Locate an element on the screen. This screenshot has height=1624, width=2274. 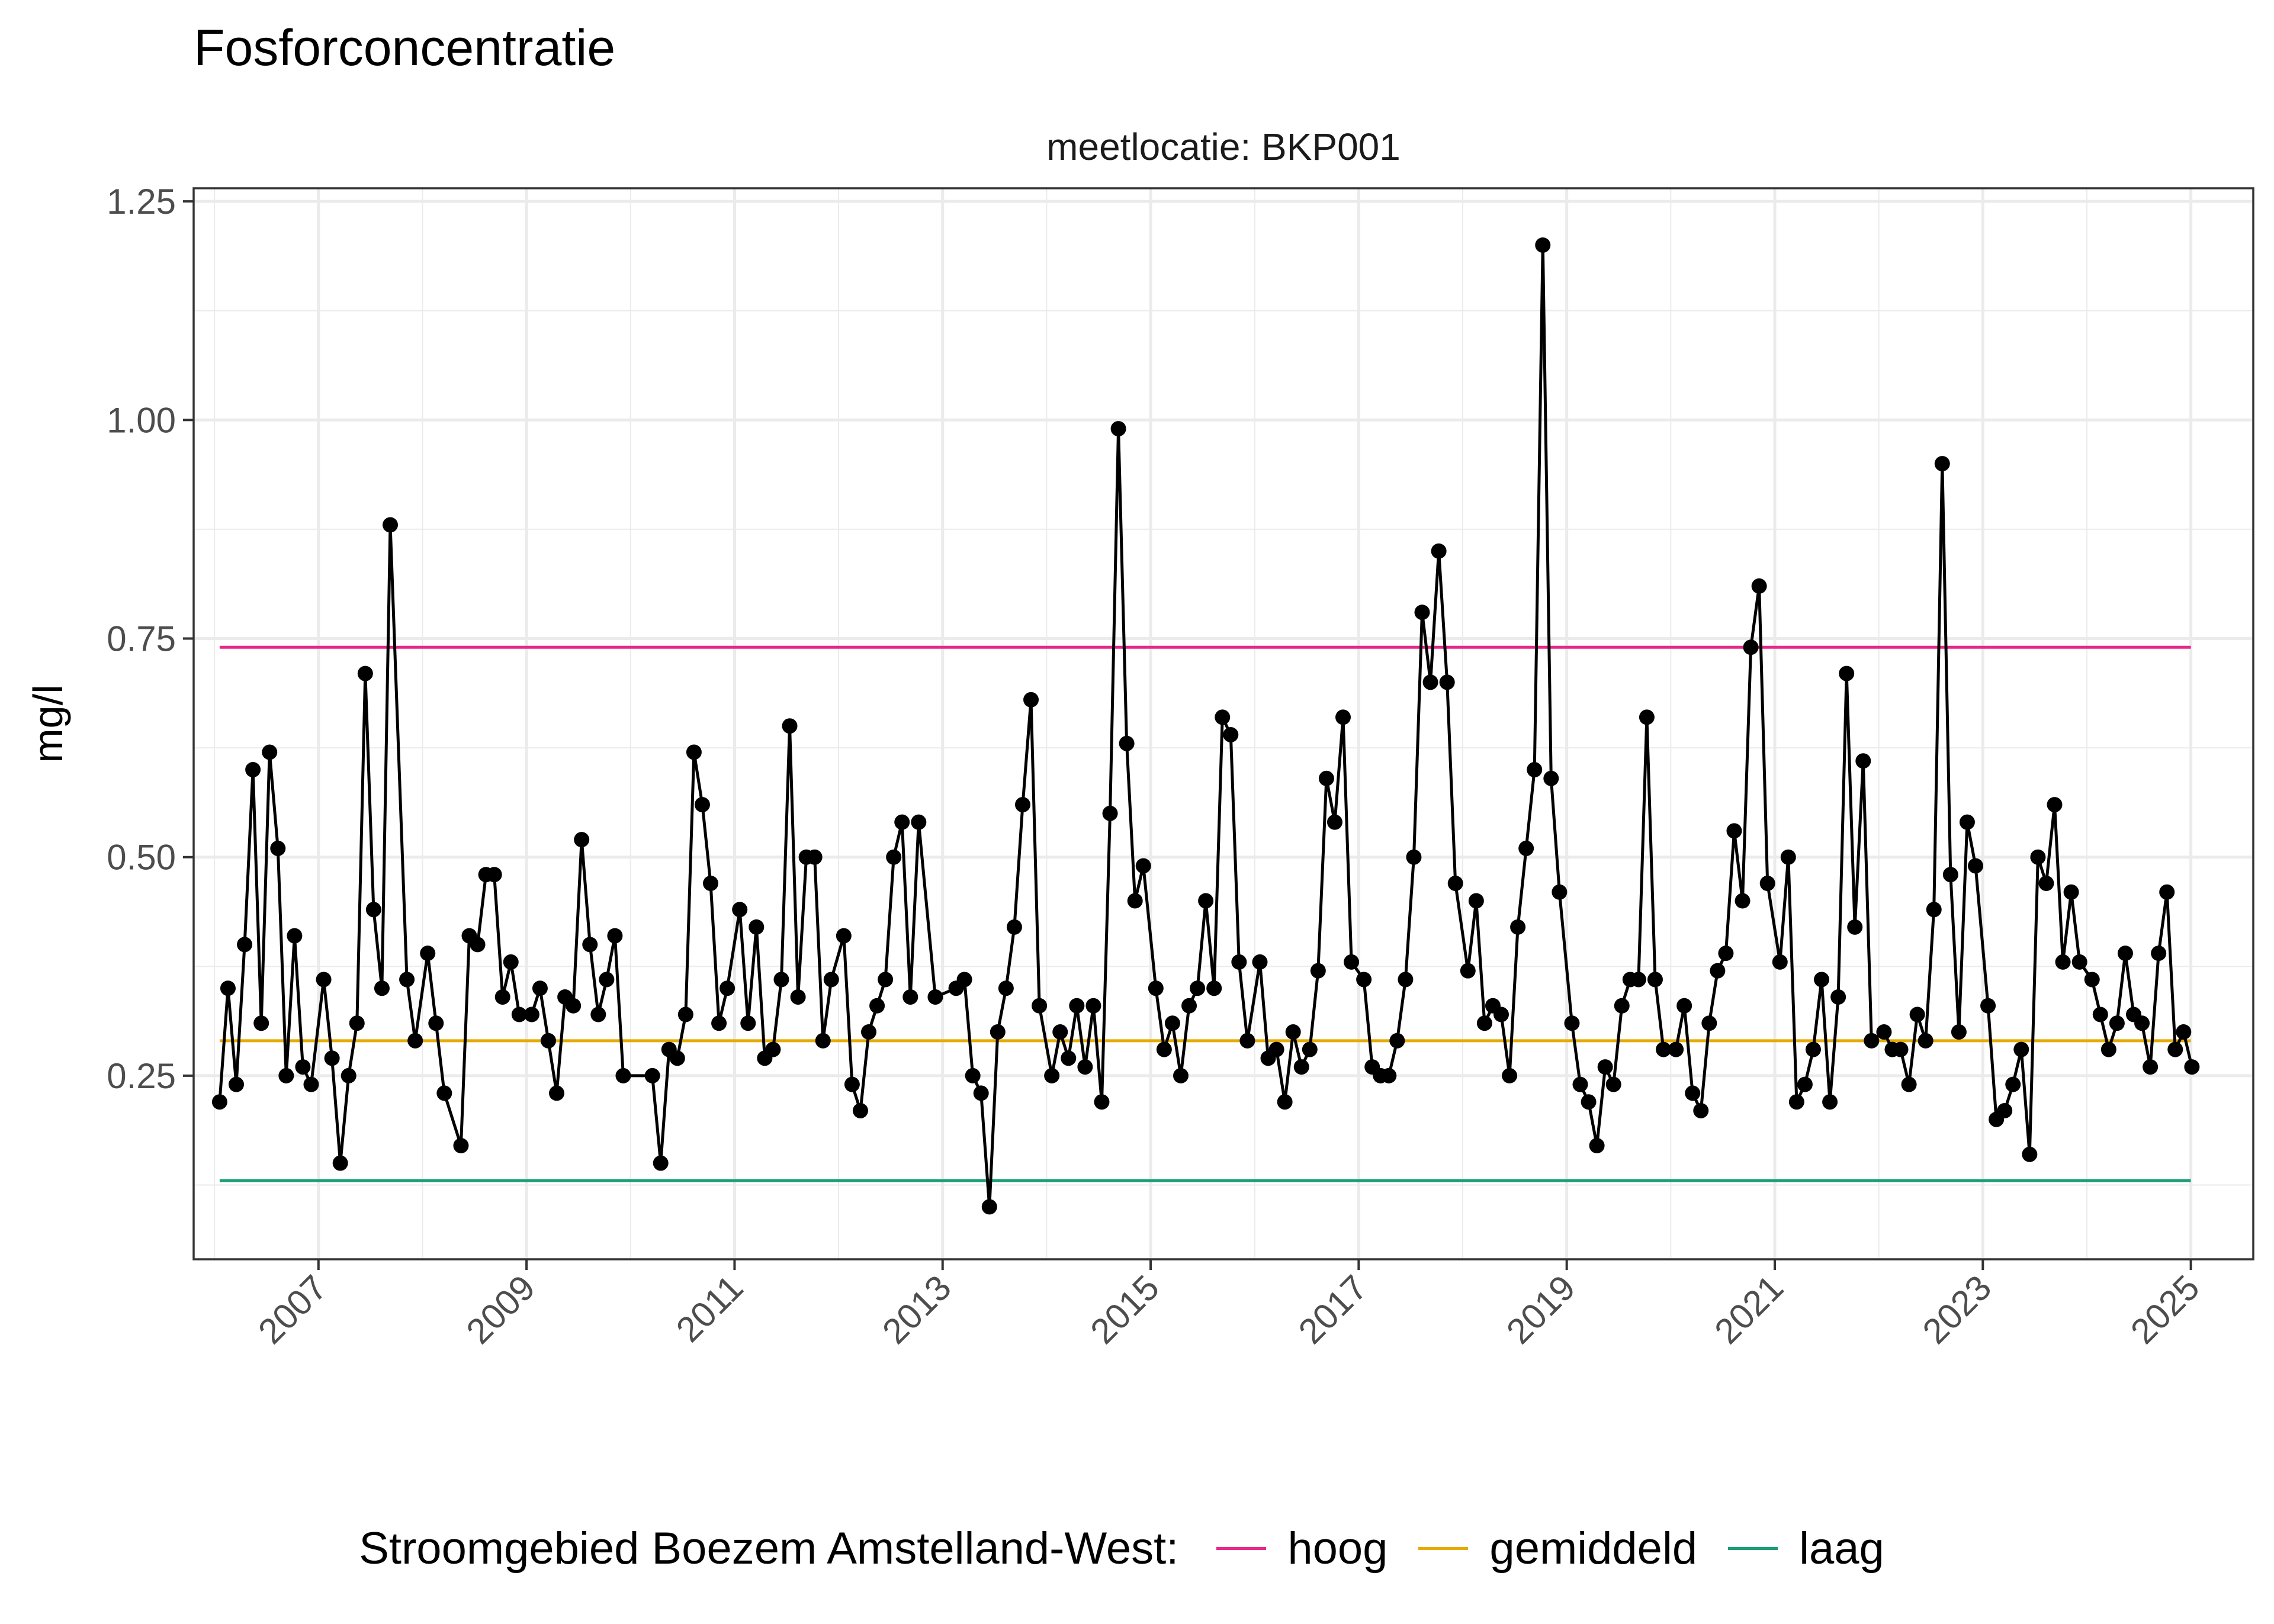
x-tick-label: 2023 is located at coordinates (1957, 1310).